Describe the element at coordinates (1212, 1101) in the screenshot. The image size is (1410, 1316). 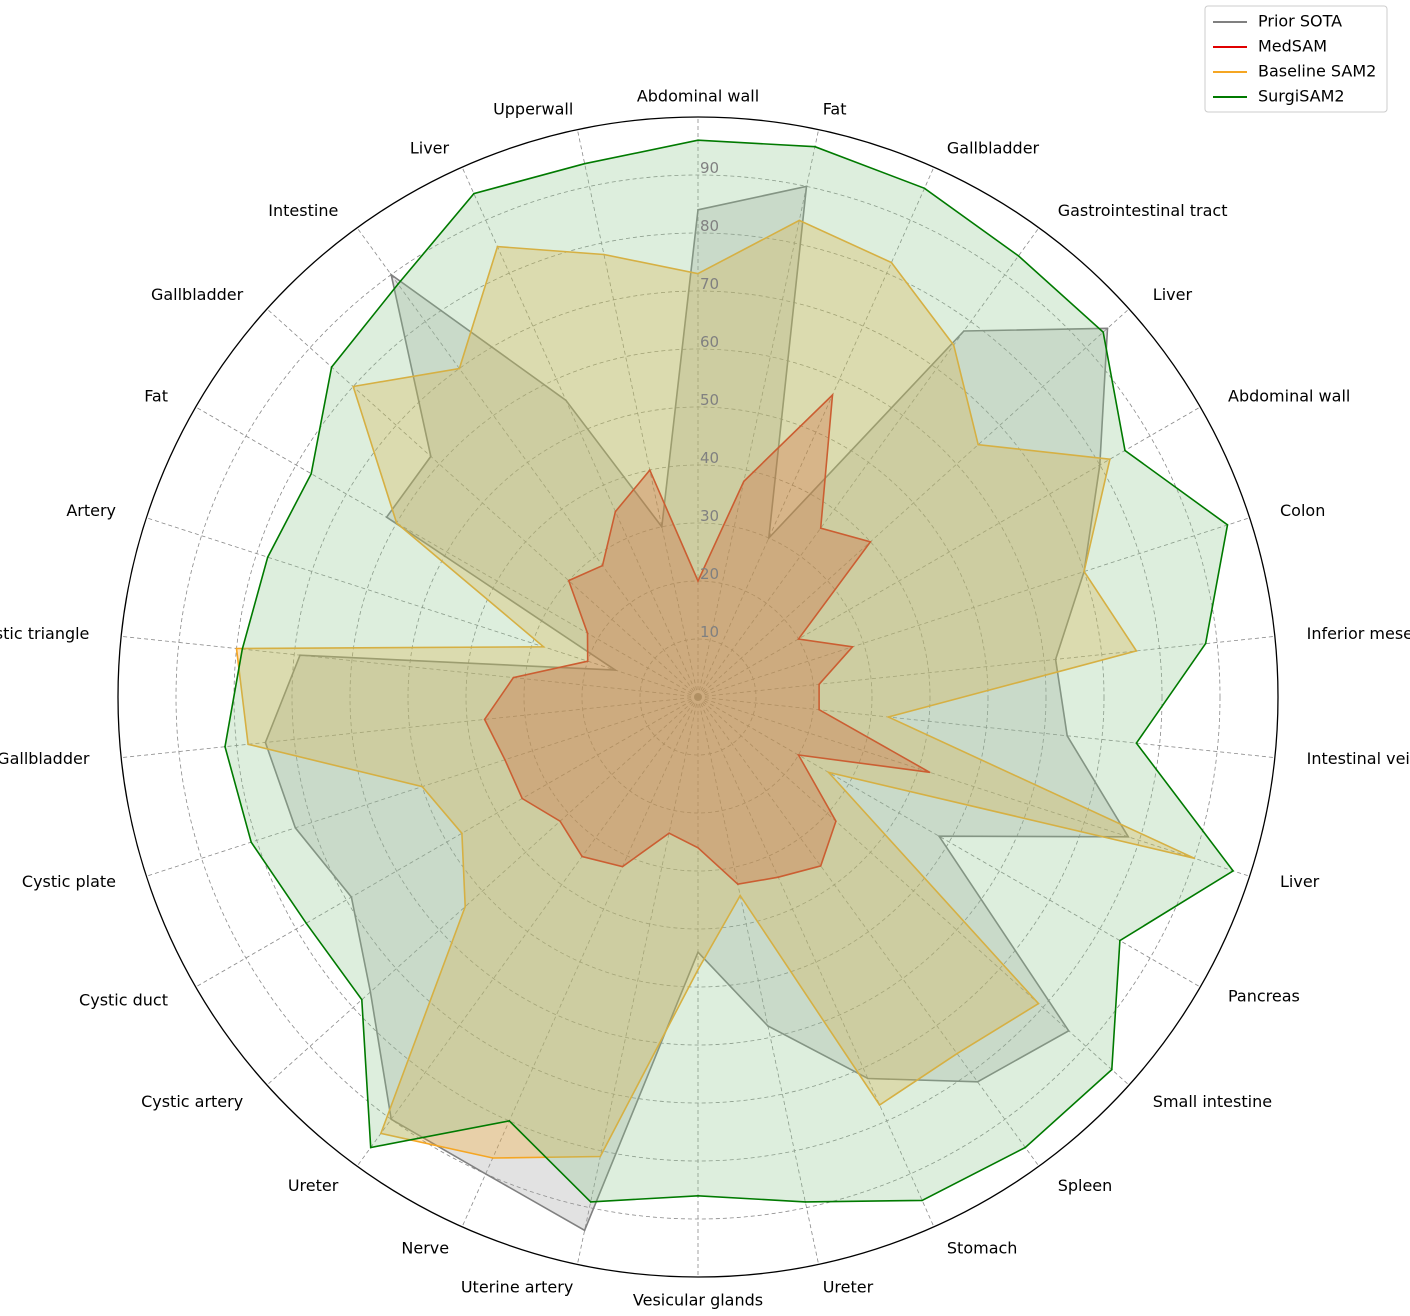
I see `category-label: Small intestine` at that location.